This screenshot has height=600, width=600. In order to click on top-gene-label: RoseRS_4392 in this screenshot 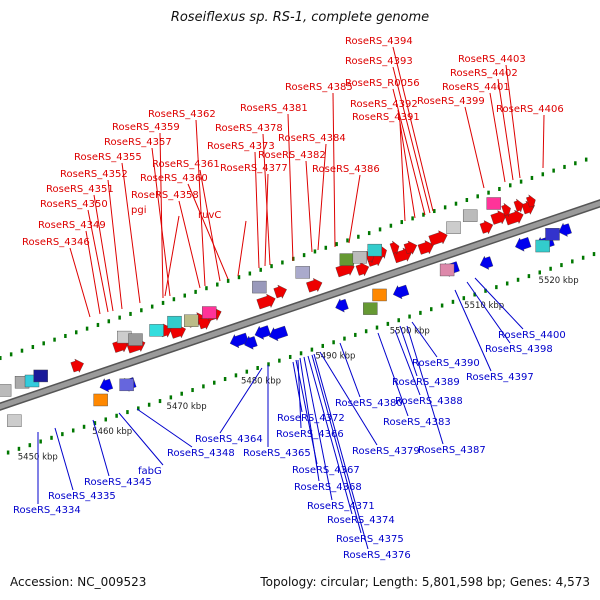, I will do `click(384, 104)`.